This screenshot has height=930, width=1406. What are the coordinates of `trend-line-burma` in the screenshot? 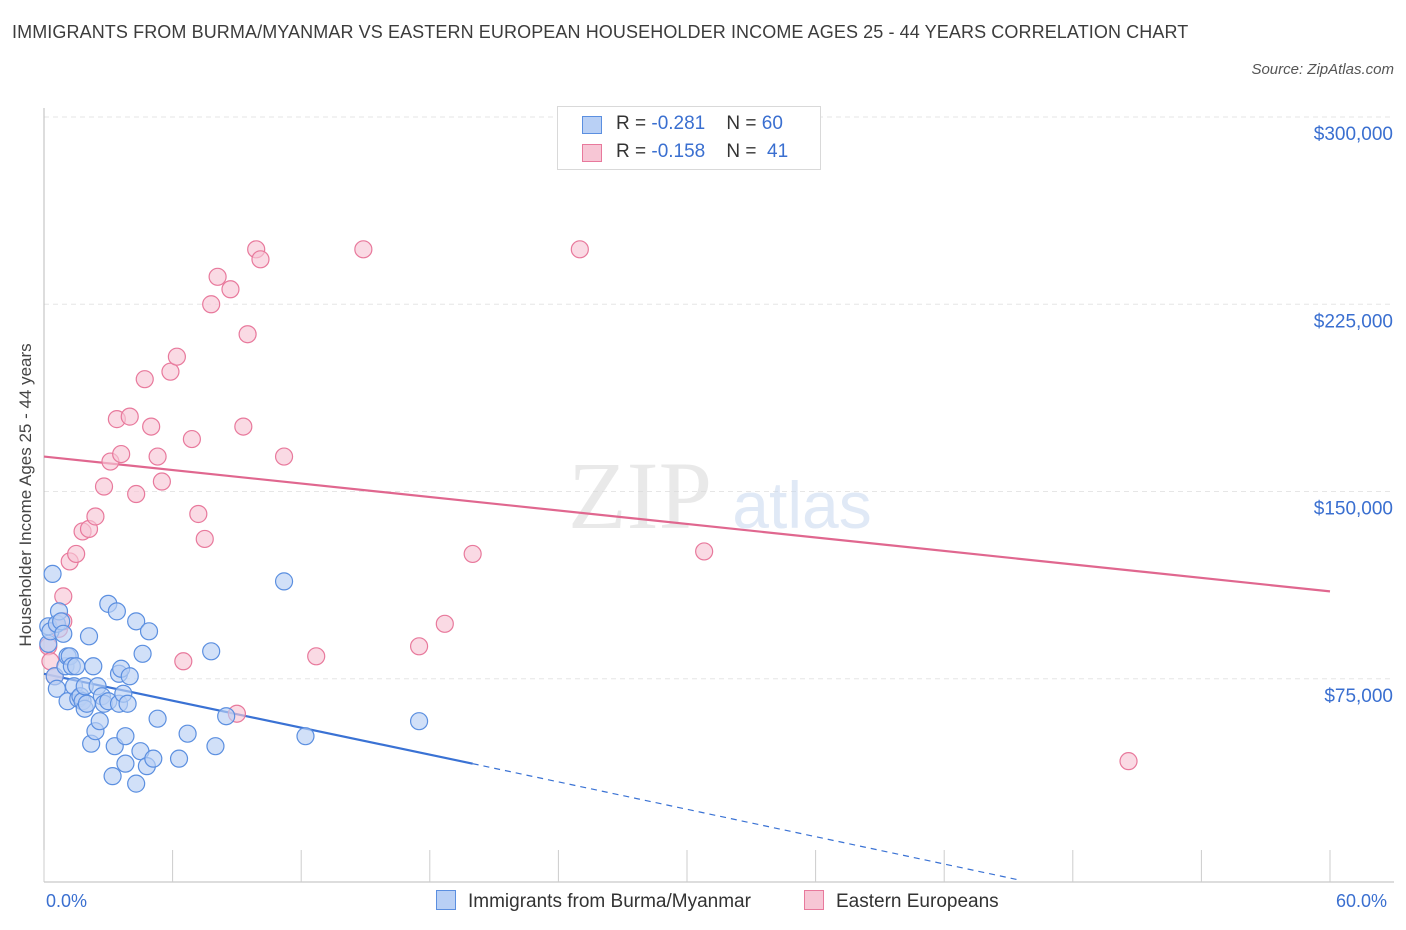 It's located at (258, 718).